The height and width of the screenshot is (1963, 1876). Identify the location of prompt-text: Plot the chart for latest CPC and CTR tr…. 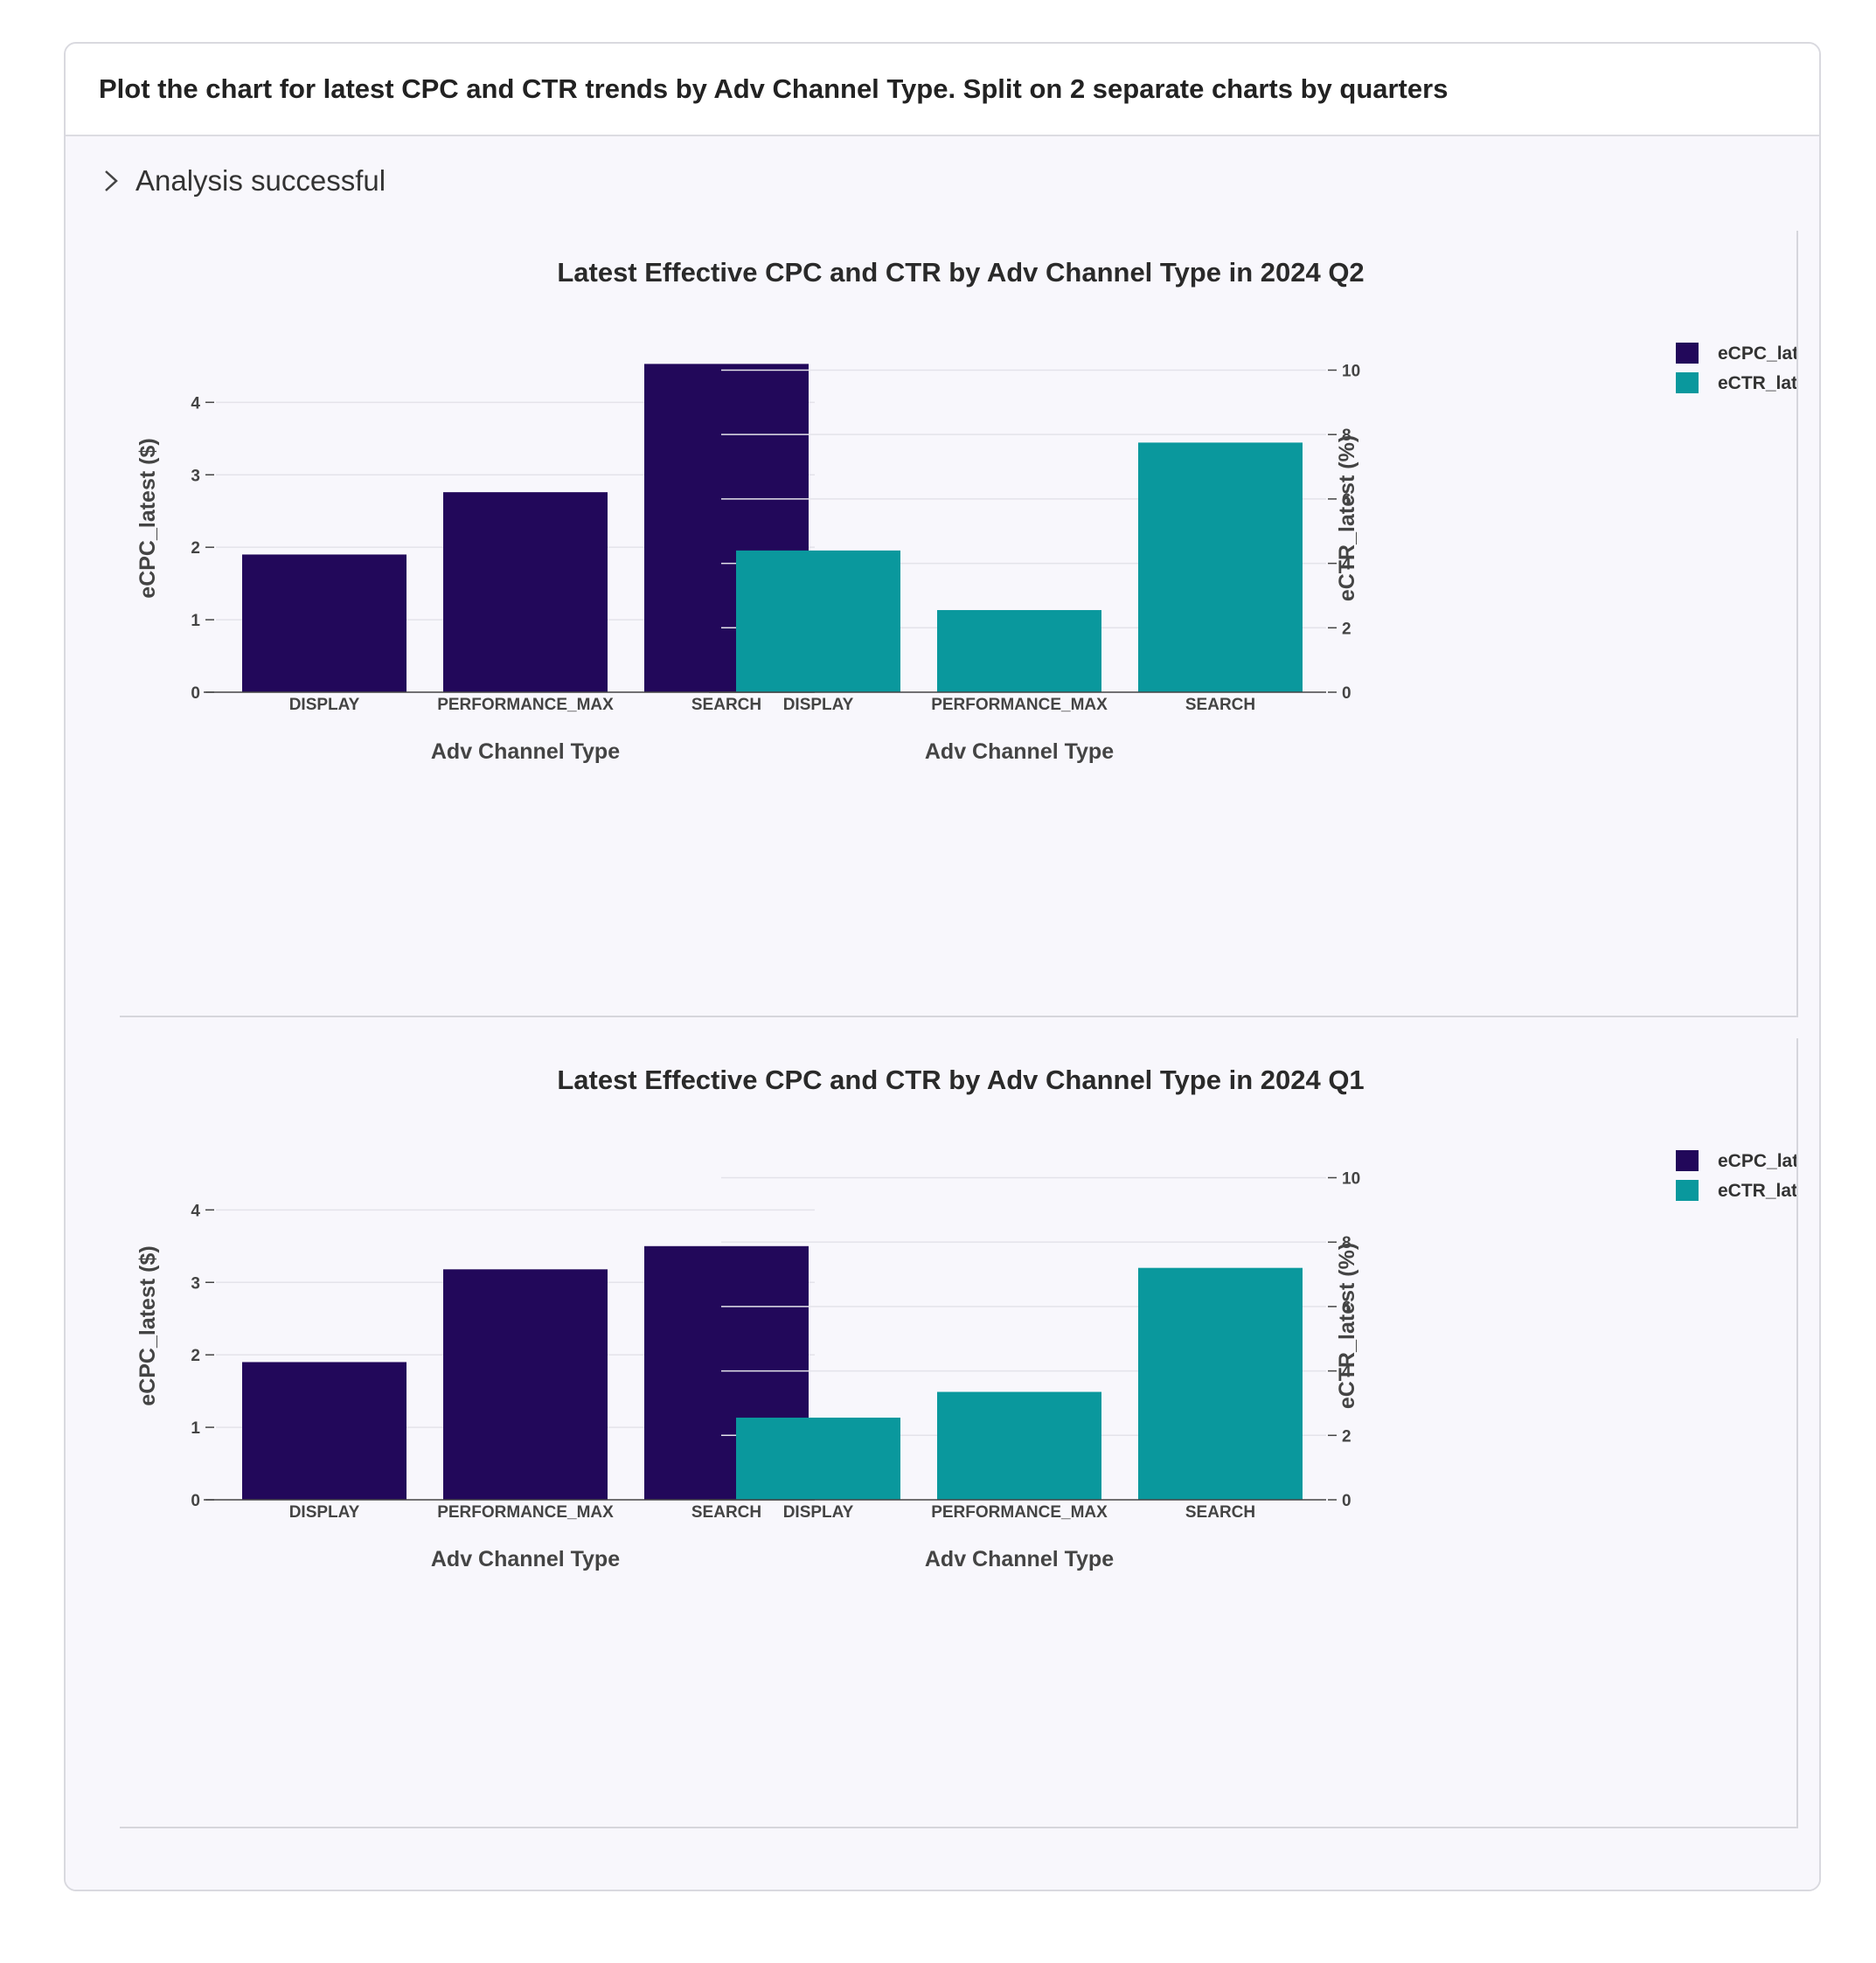
(942, 90).